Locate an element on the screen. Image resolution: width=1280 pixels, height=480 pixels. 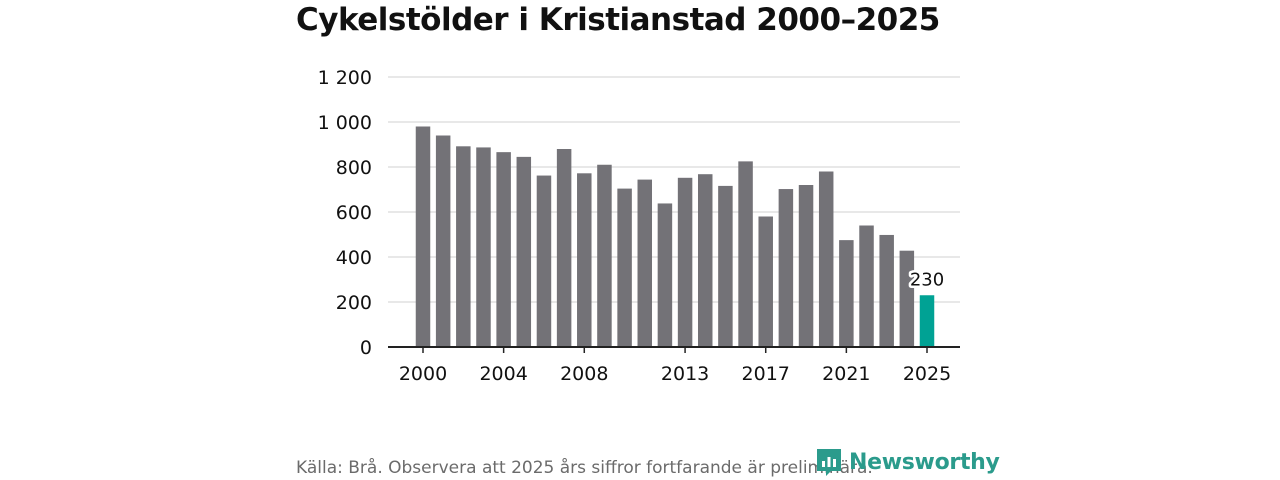
bar-2014 is located at coordinates (705, 260).